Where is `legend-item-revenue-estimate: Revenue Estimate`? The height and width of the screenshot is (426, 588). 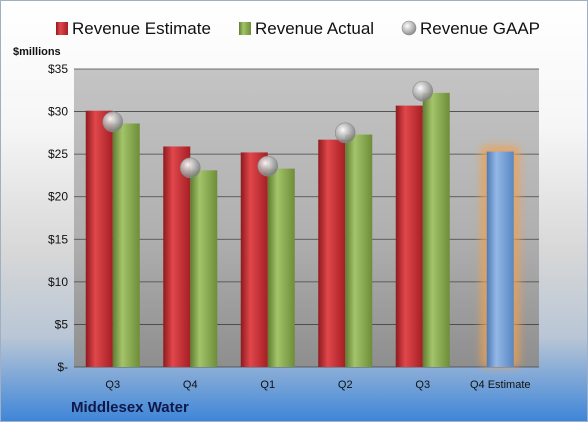 legend-item-revenue-estimate: Revenue Estimate is located at coordinates (133, 28).